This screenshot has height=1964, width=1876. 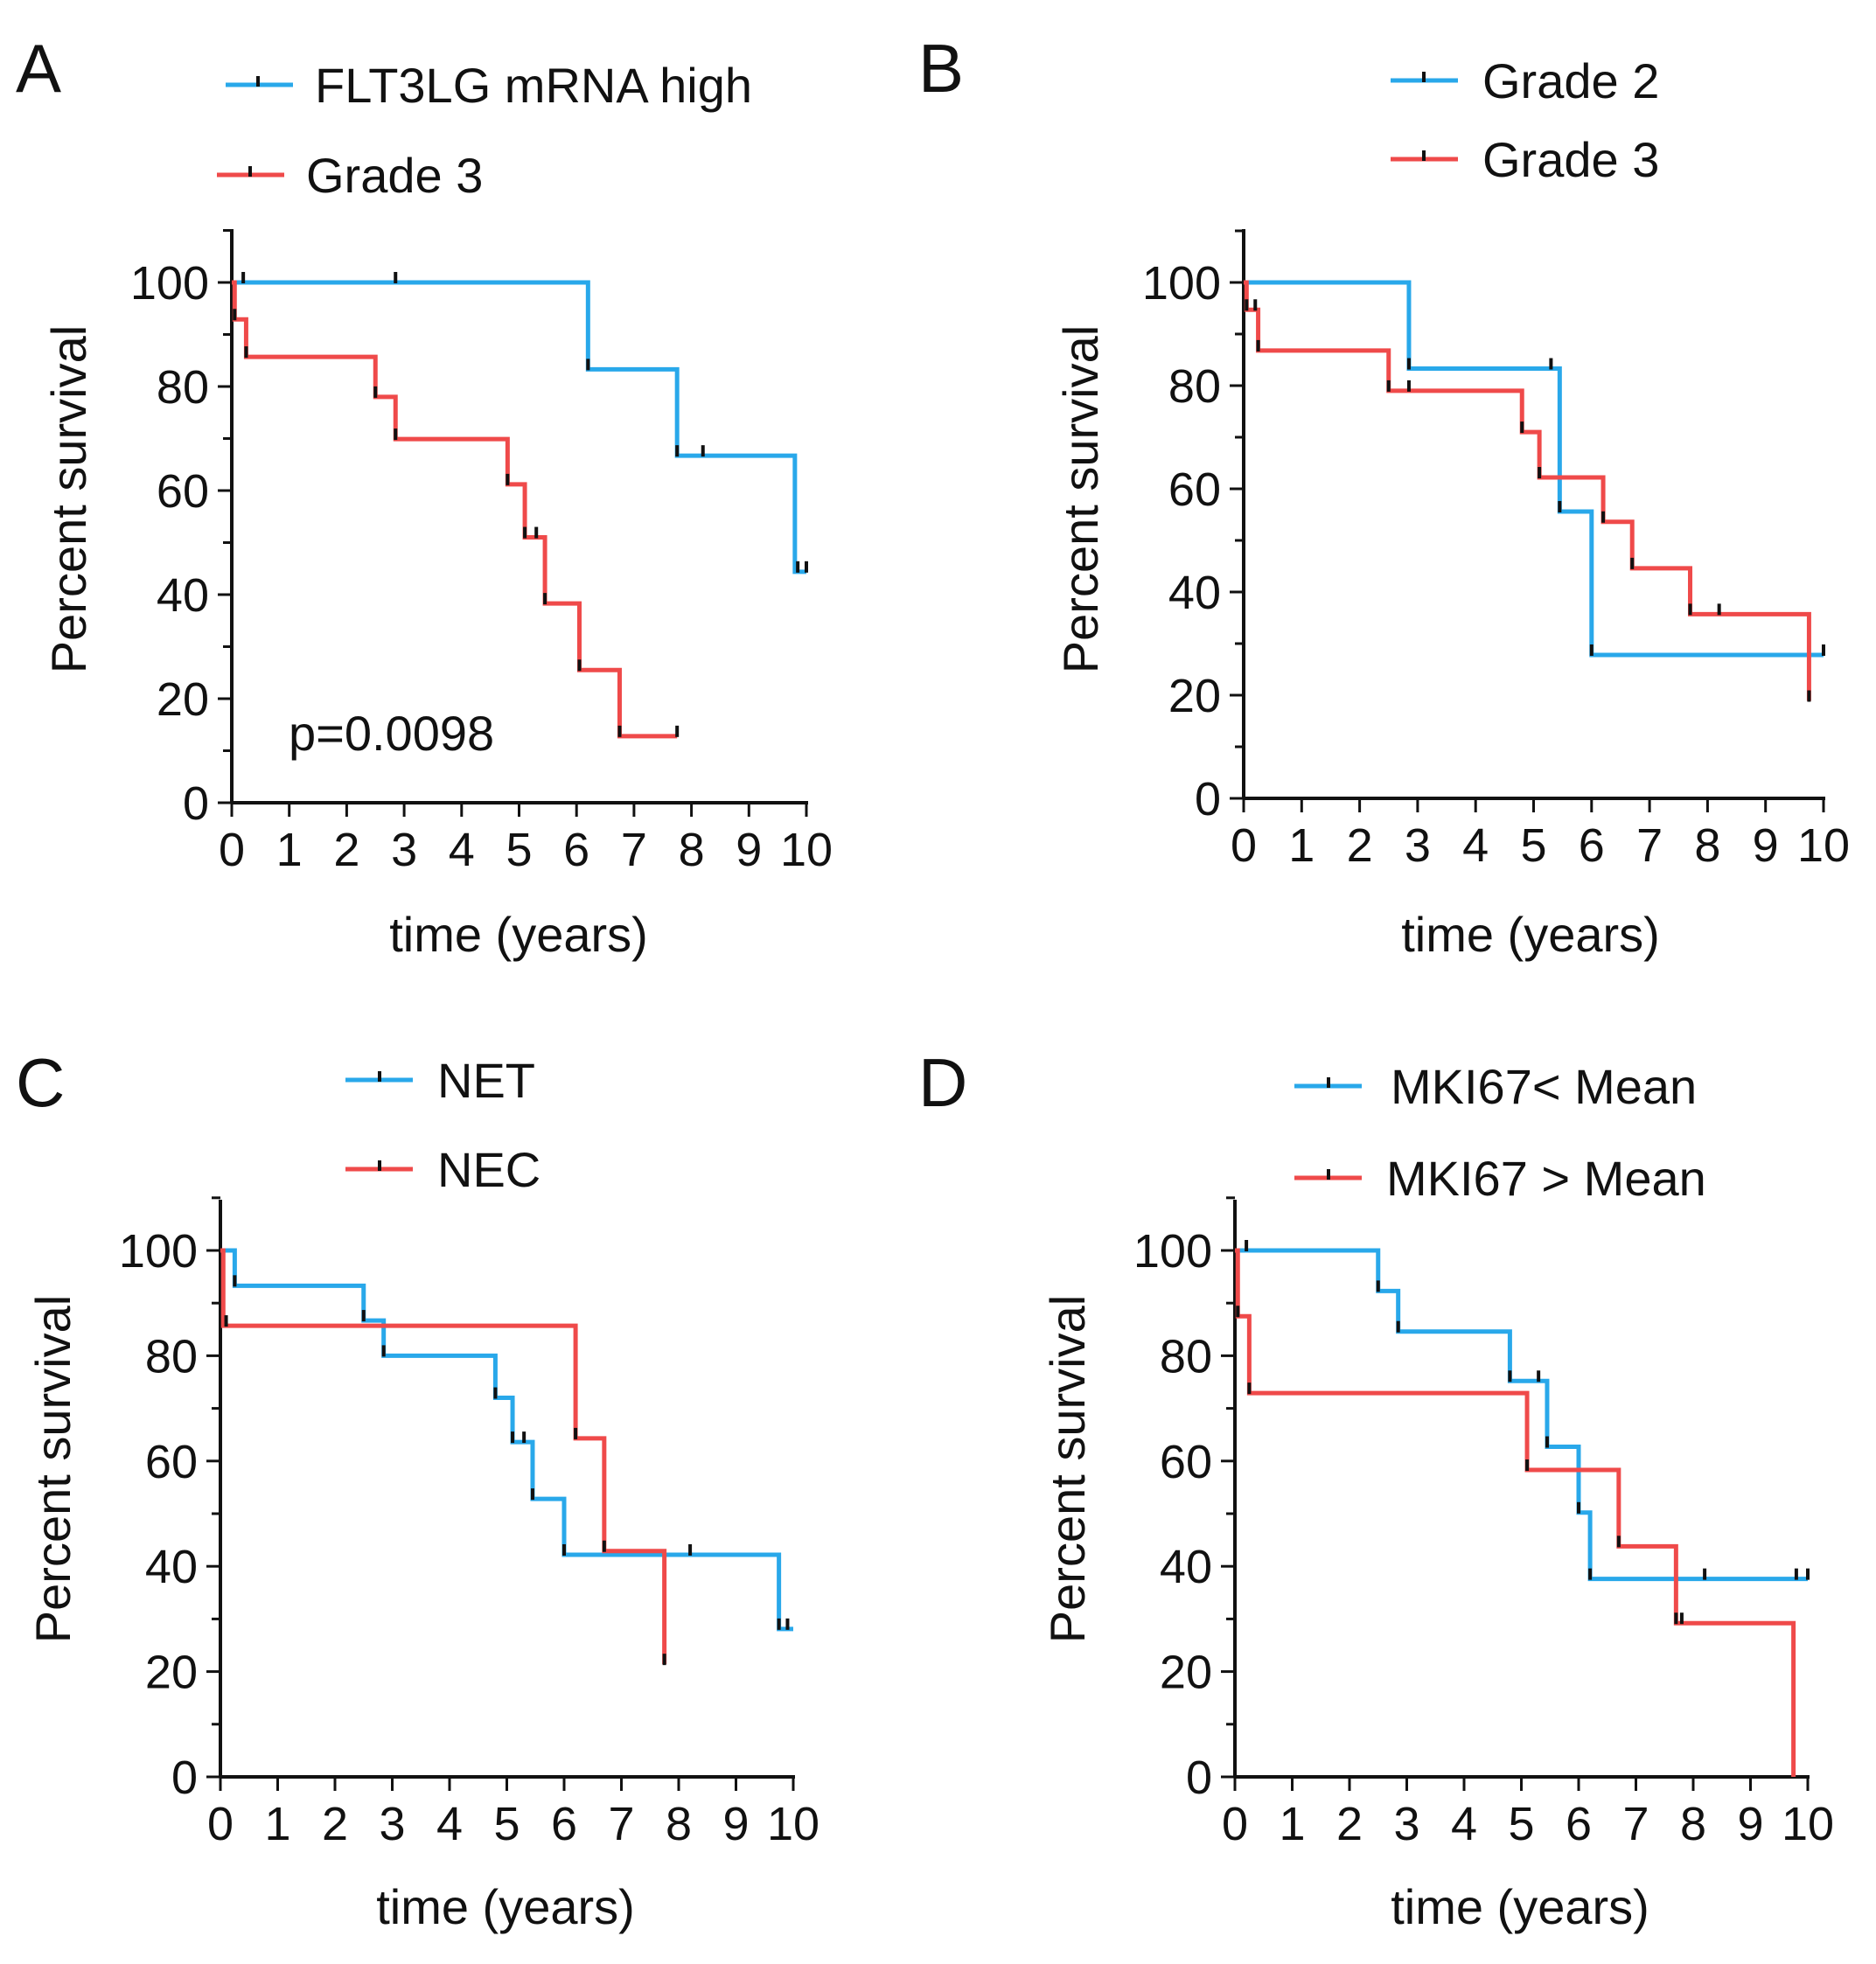 What do you see at coordinates (1186, 1567) in the screenshot?
I see `panel-d-ytick-label-40: 40` at bounding box center [1186, 1567].